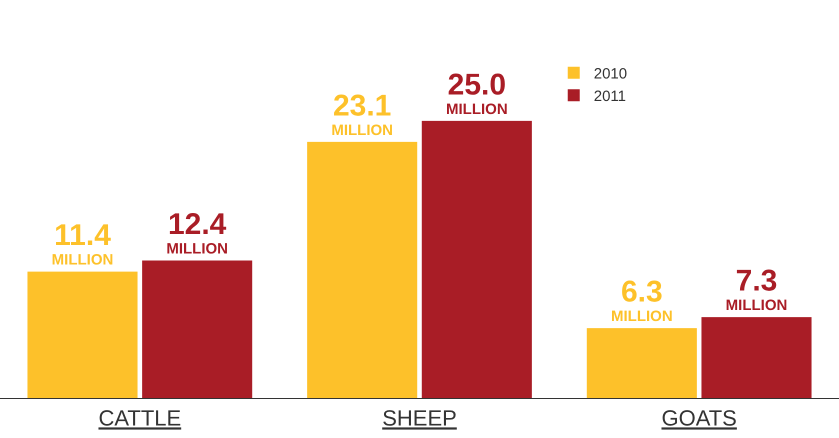  Describe the element at coordinates (610, 97) in the screenshot. I see `legend-label: 2011` at that location.